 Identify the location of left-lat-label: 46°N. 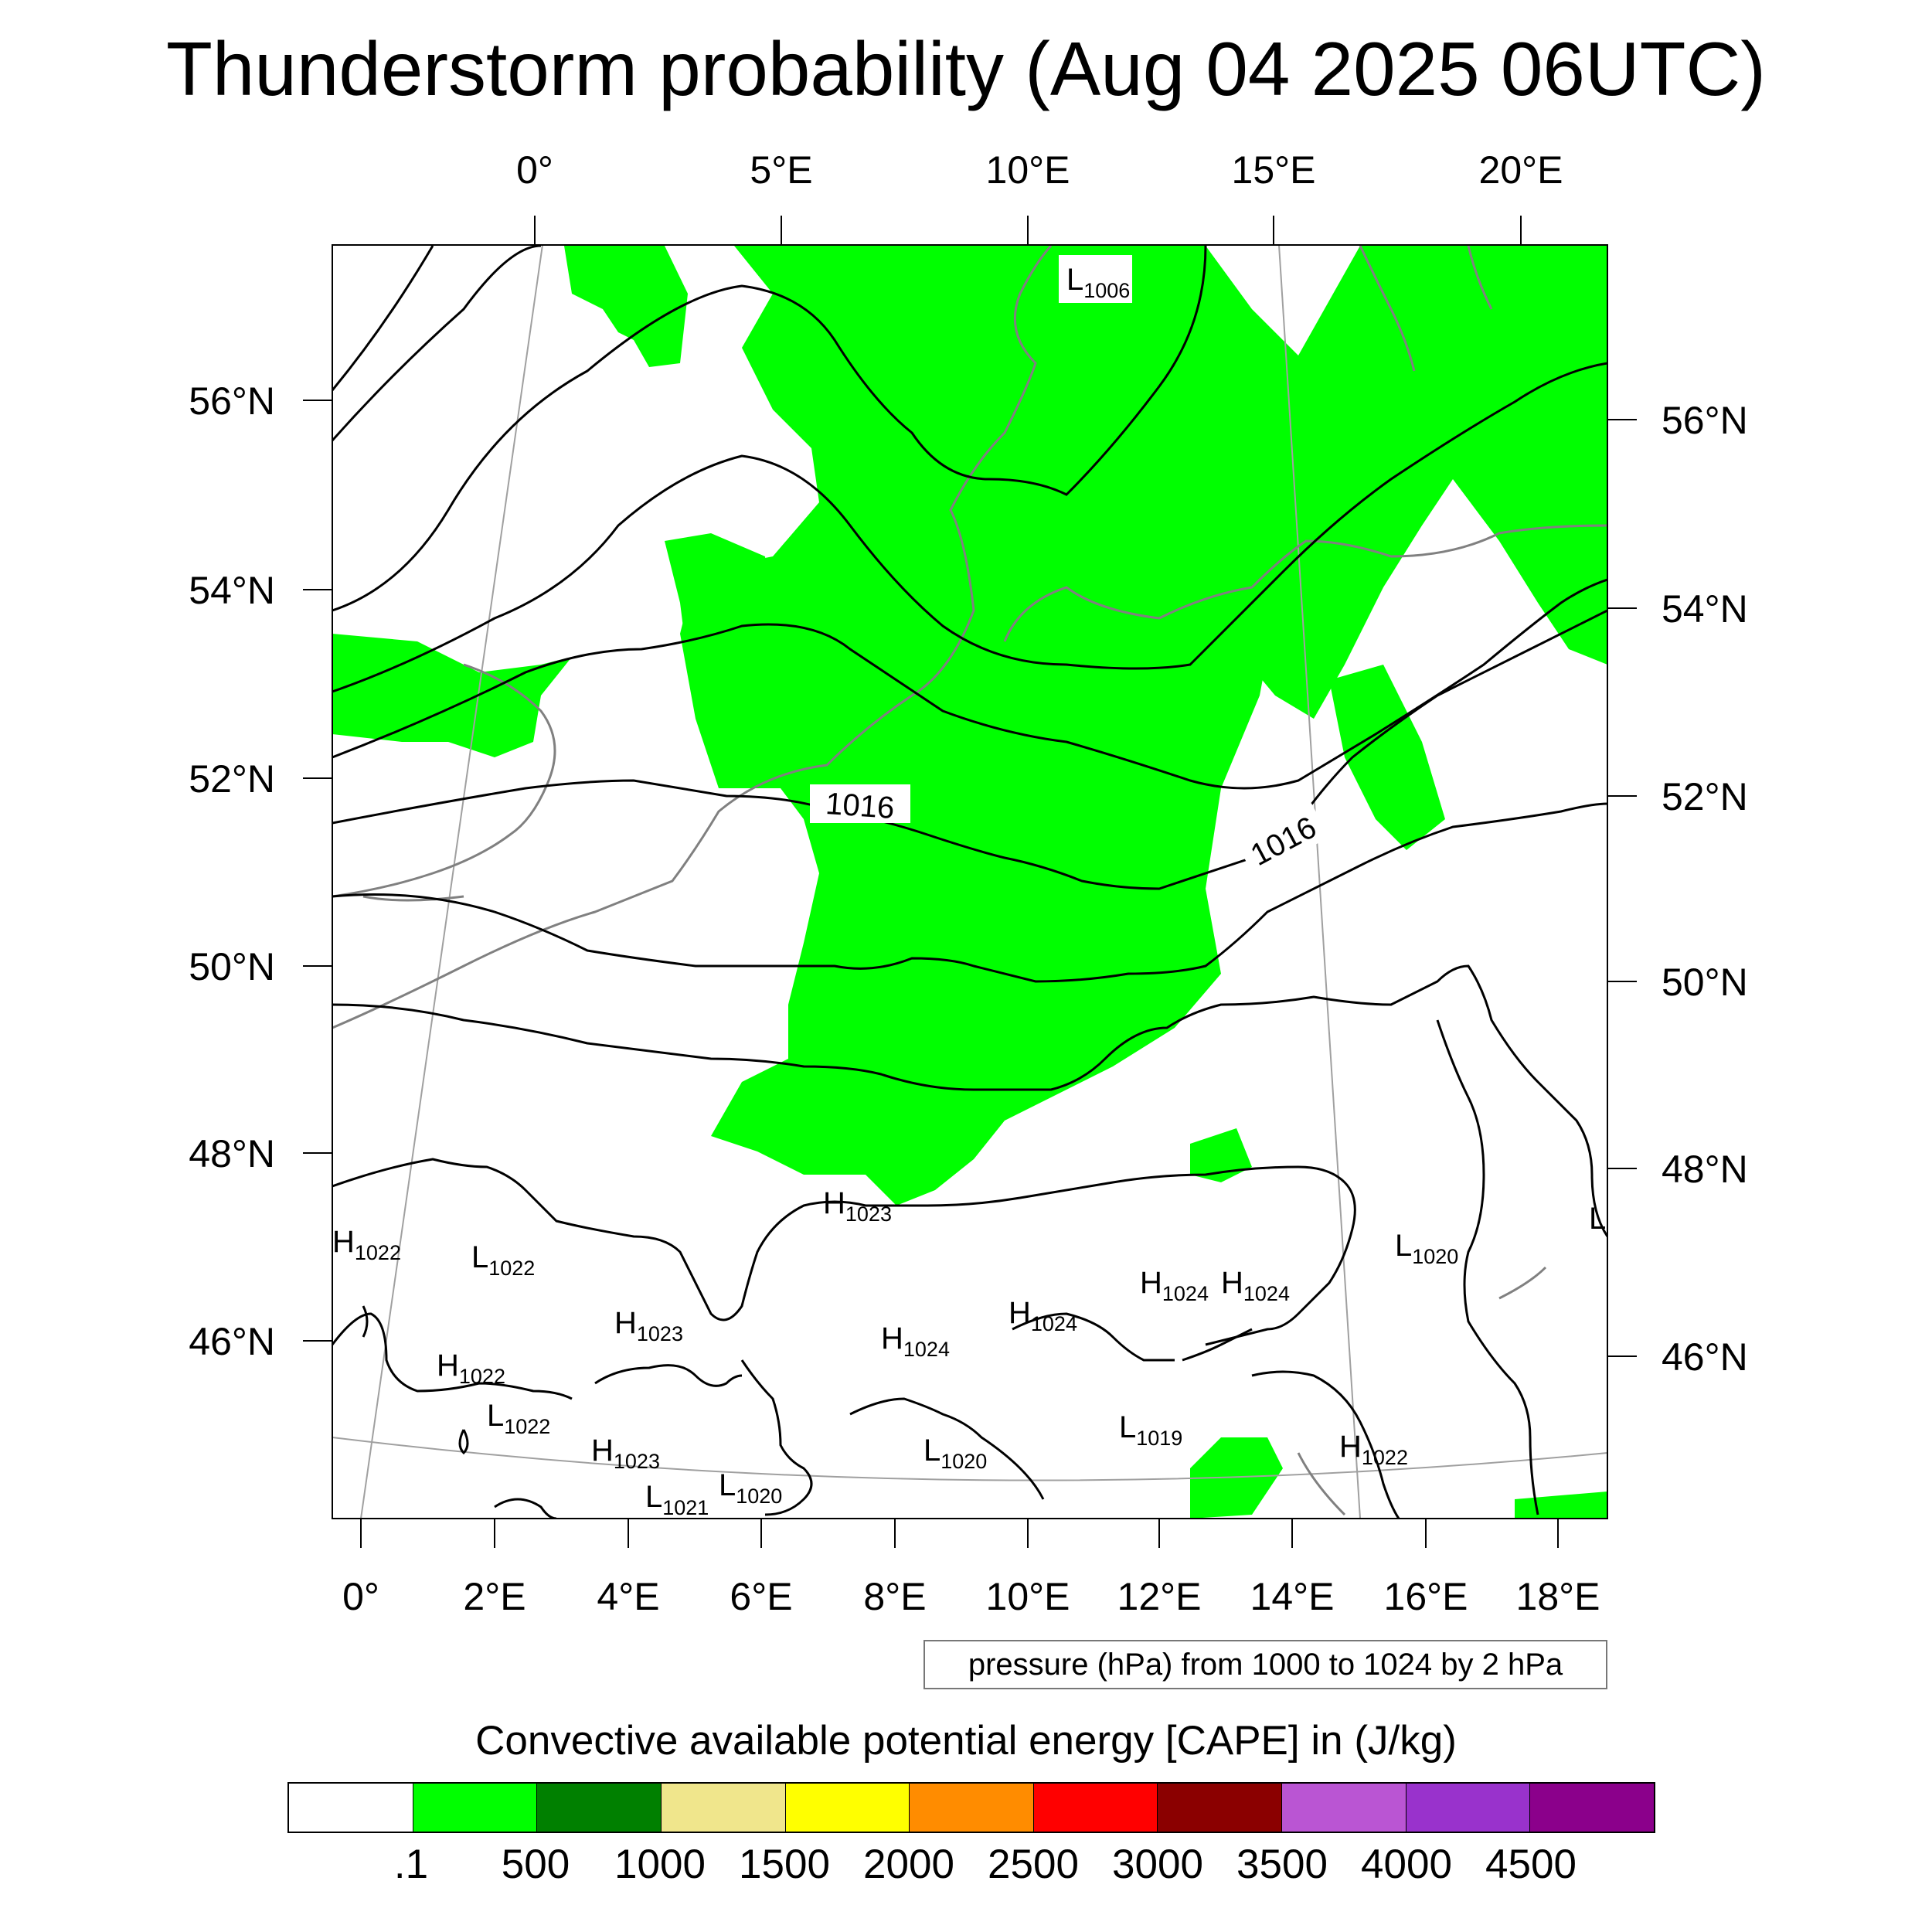
(232, 1341).